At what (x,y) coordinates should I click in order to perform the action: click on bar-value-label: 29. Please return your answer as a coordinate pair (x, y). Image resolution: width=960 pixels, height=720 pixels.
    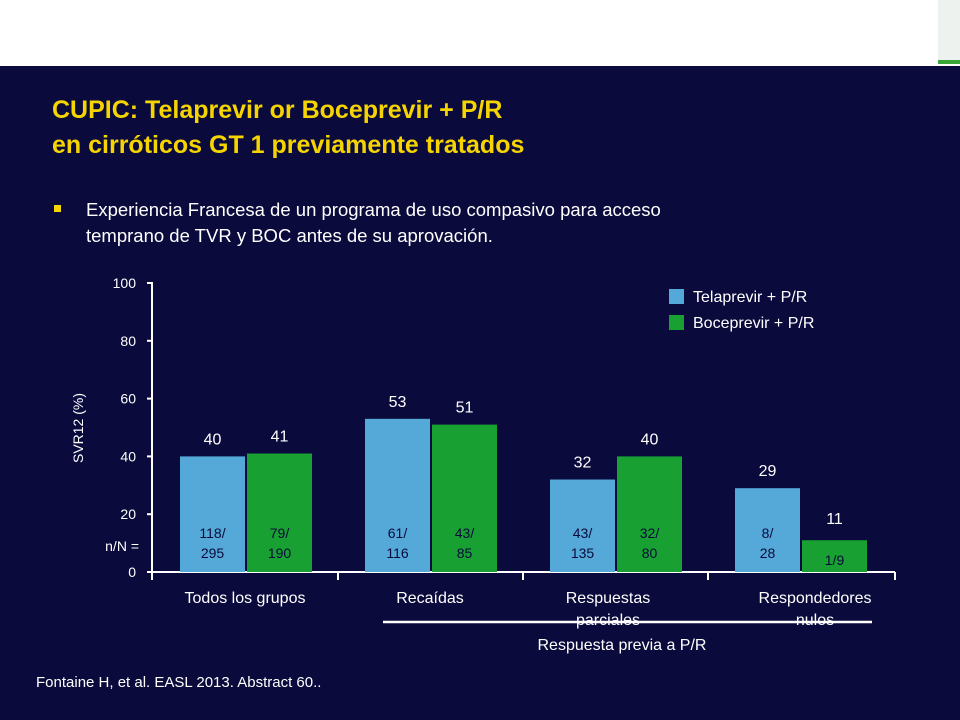
    Looking at the image, I should click on (768, 471).